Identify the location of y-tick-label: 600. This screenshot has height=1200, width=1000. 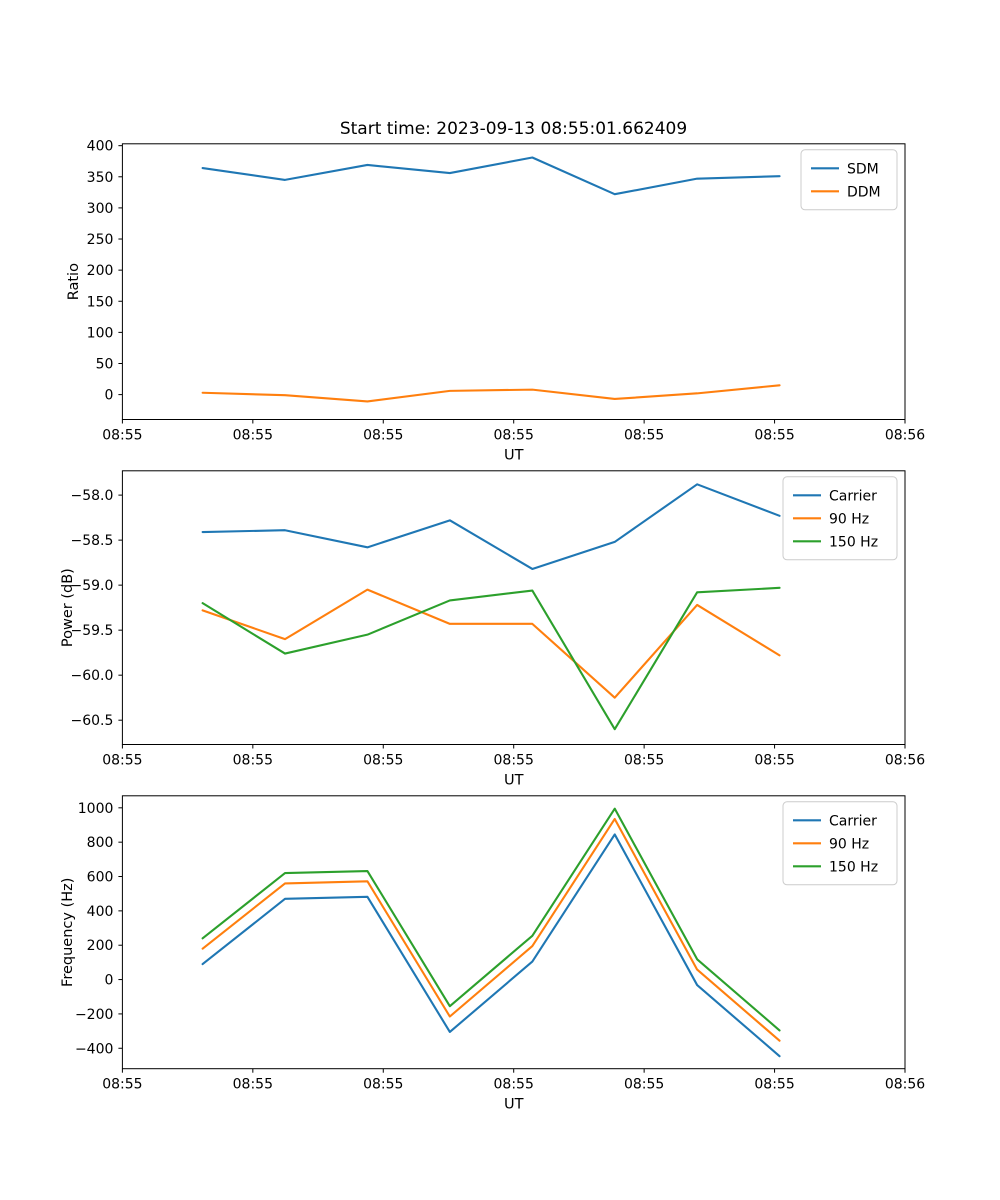
(100, 878).